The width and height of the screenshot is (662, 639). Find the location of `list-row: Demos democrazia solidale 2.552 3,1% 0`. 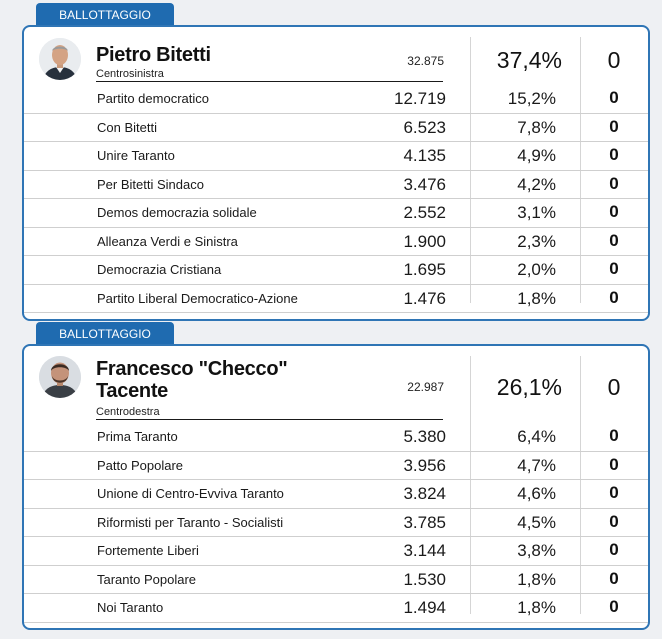

list-row: Demos democrazia solidale 2.552 3,1% 0 is located at coordinates (336, 213).